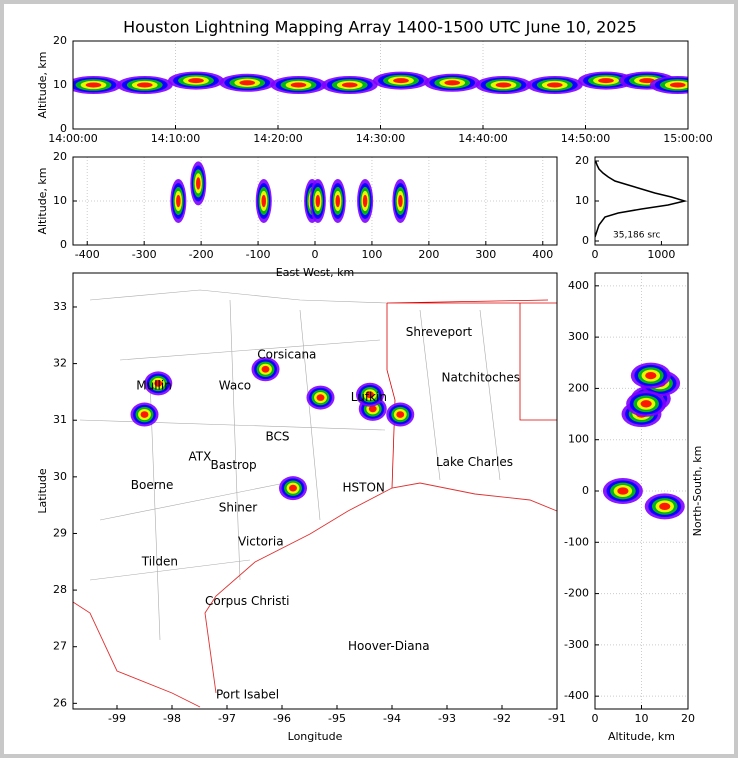  What do you see at coordinates (144, 254) in the screenshot?
I see `x-tick-label: -300` at bounding box center [144, 254].